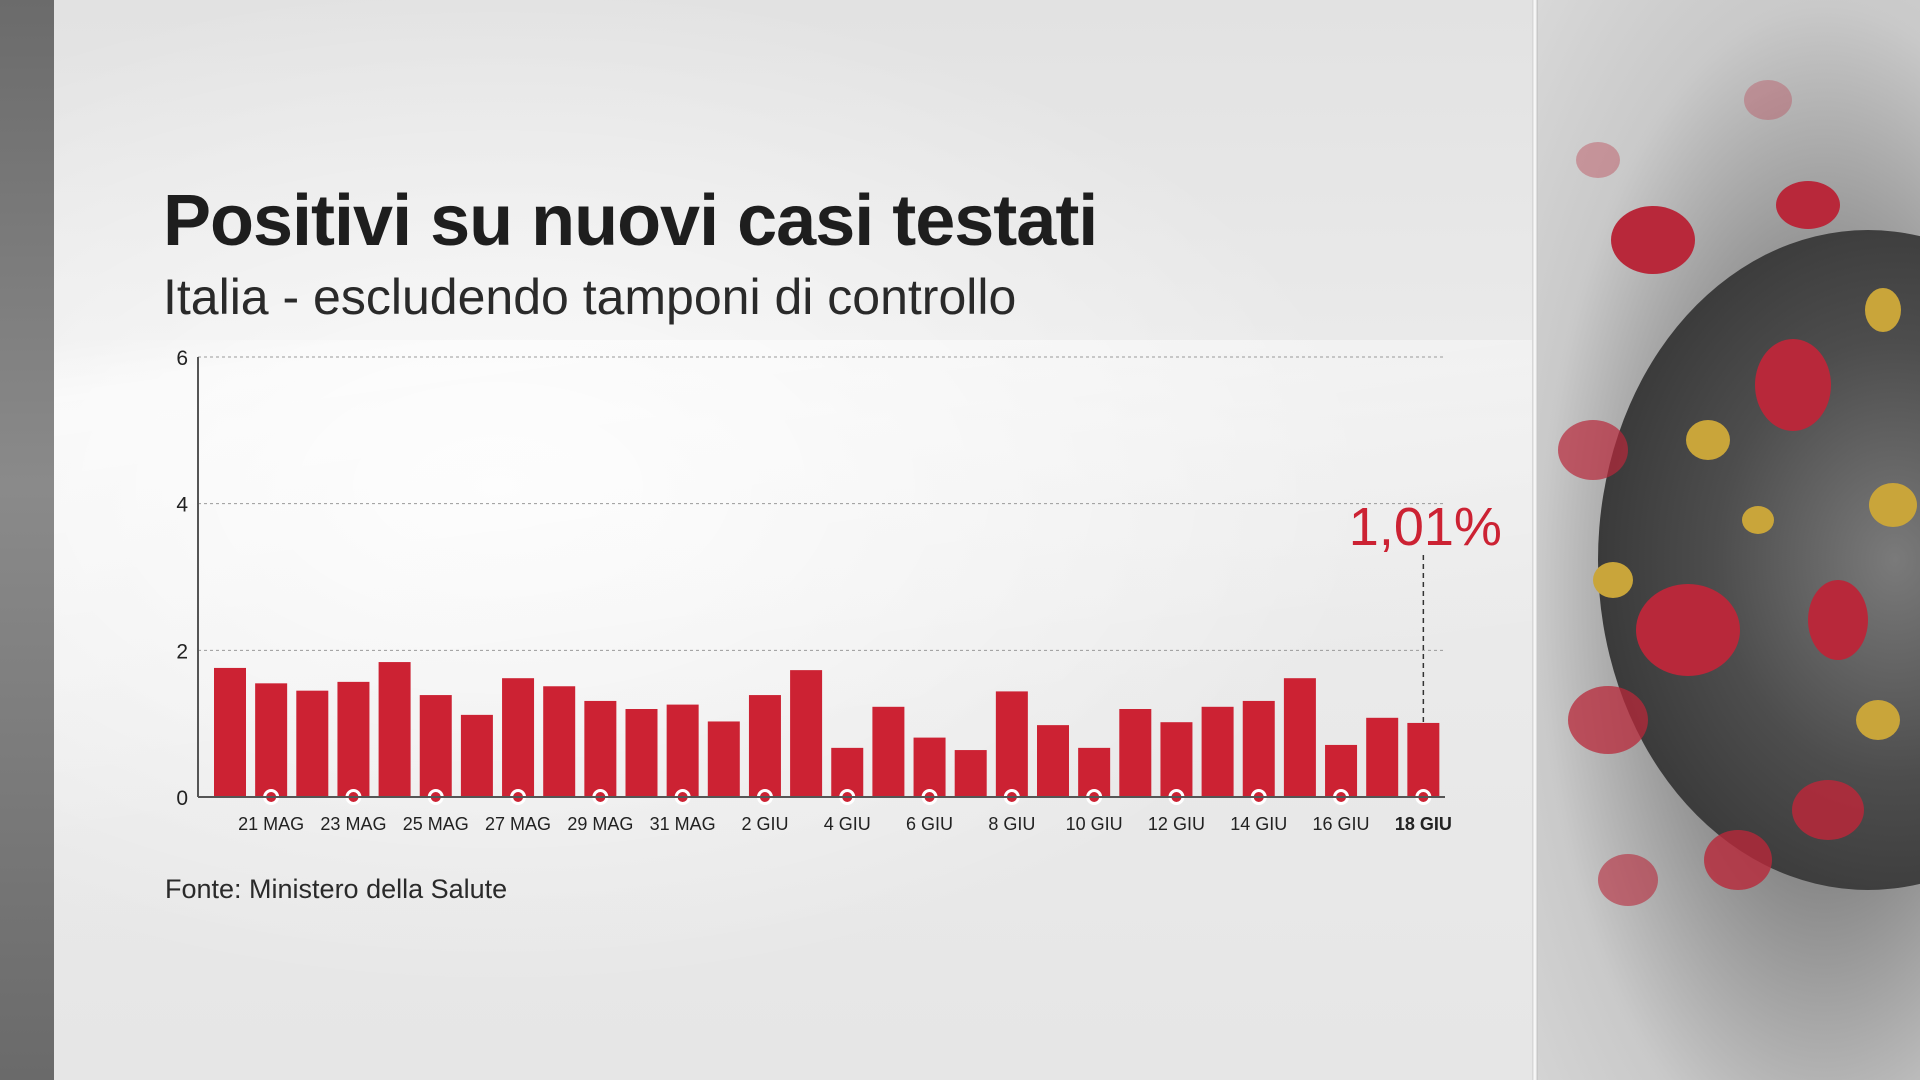 Image resolution: width=1920 pixels, height=1080 pixels. I want to click on chart-subtitle: Italia - escludendo tamponi di controllo, so click(590, 297).